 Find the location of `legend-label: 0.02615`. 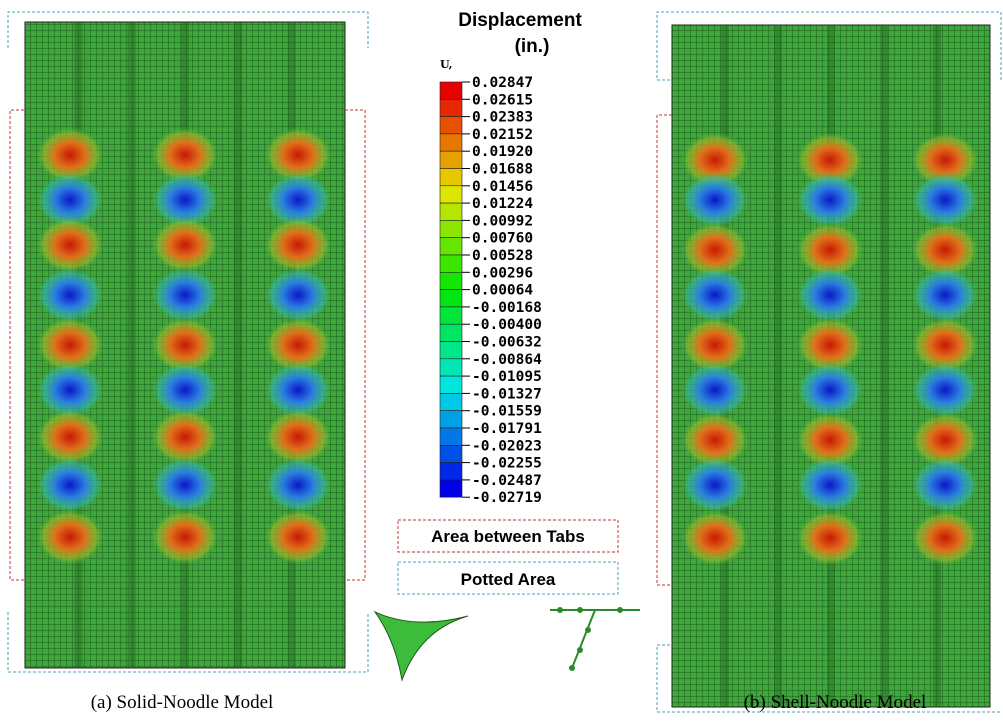

legend-label: 0.02615 is located at coordinates (502, 100).